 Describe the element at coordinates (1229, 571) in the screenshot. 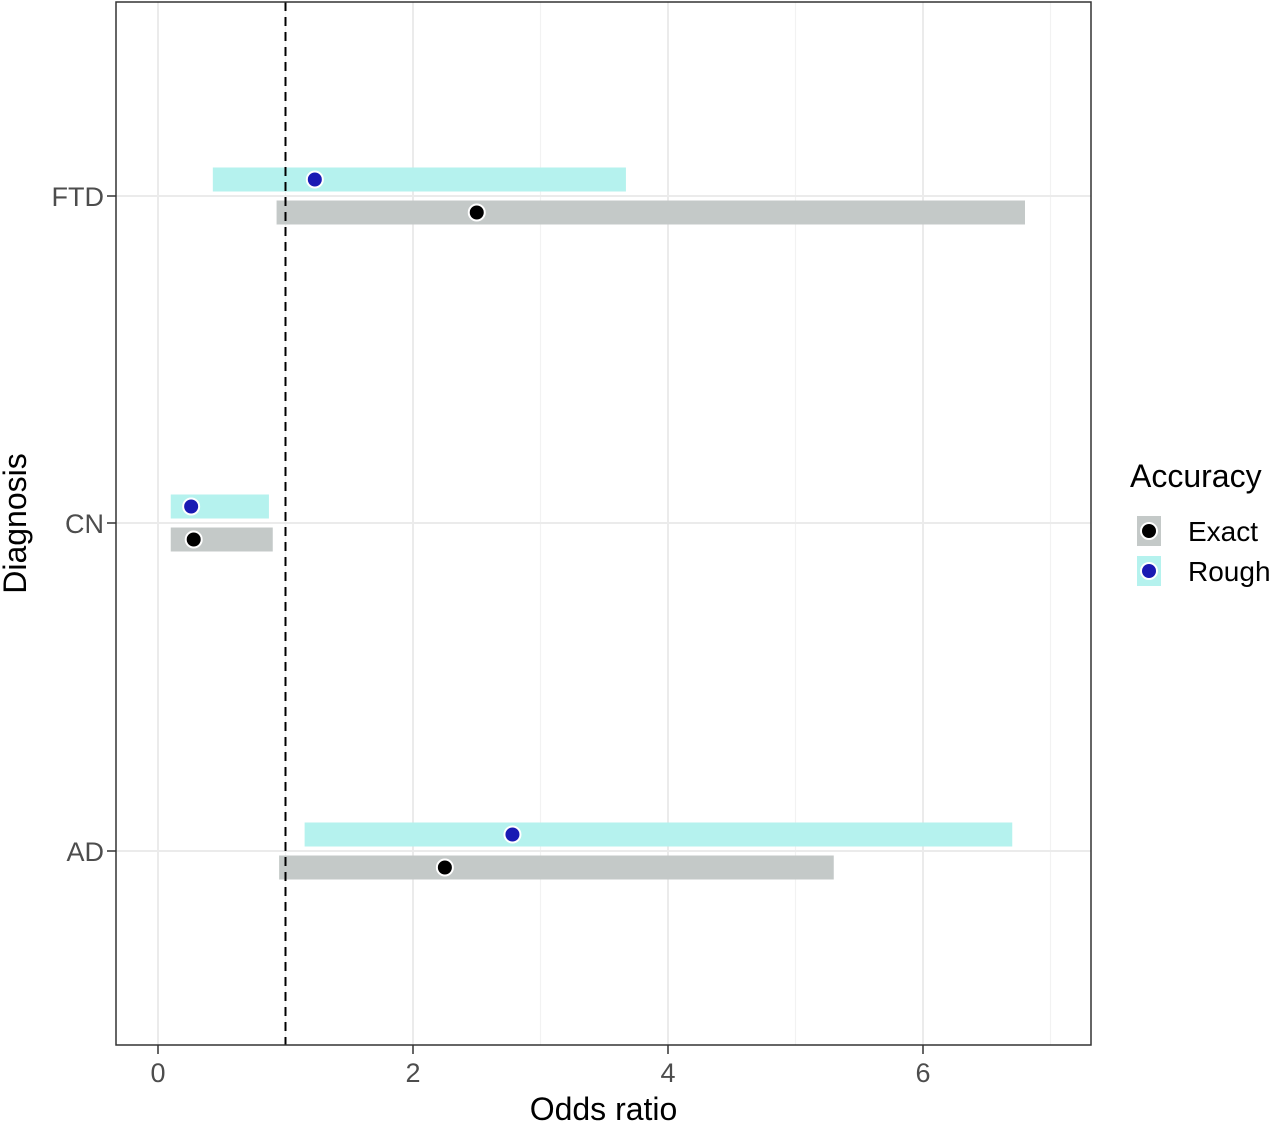

I see `legend-label-rough: Rough` at that location.